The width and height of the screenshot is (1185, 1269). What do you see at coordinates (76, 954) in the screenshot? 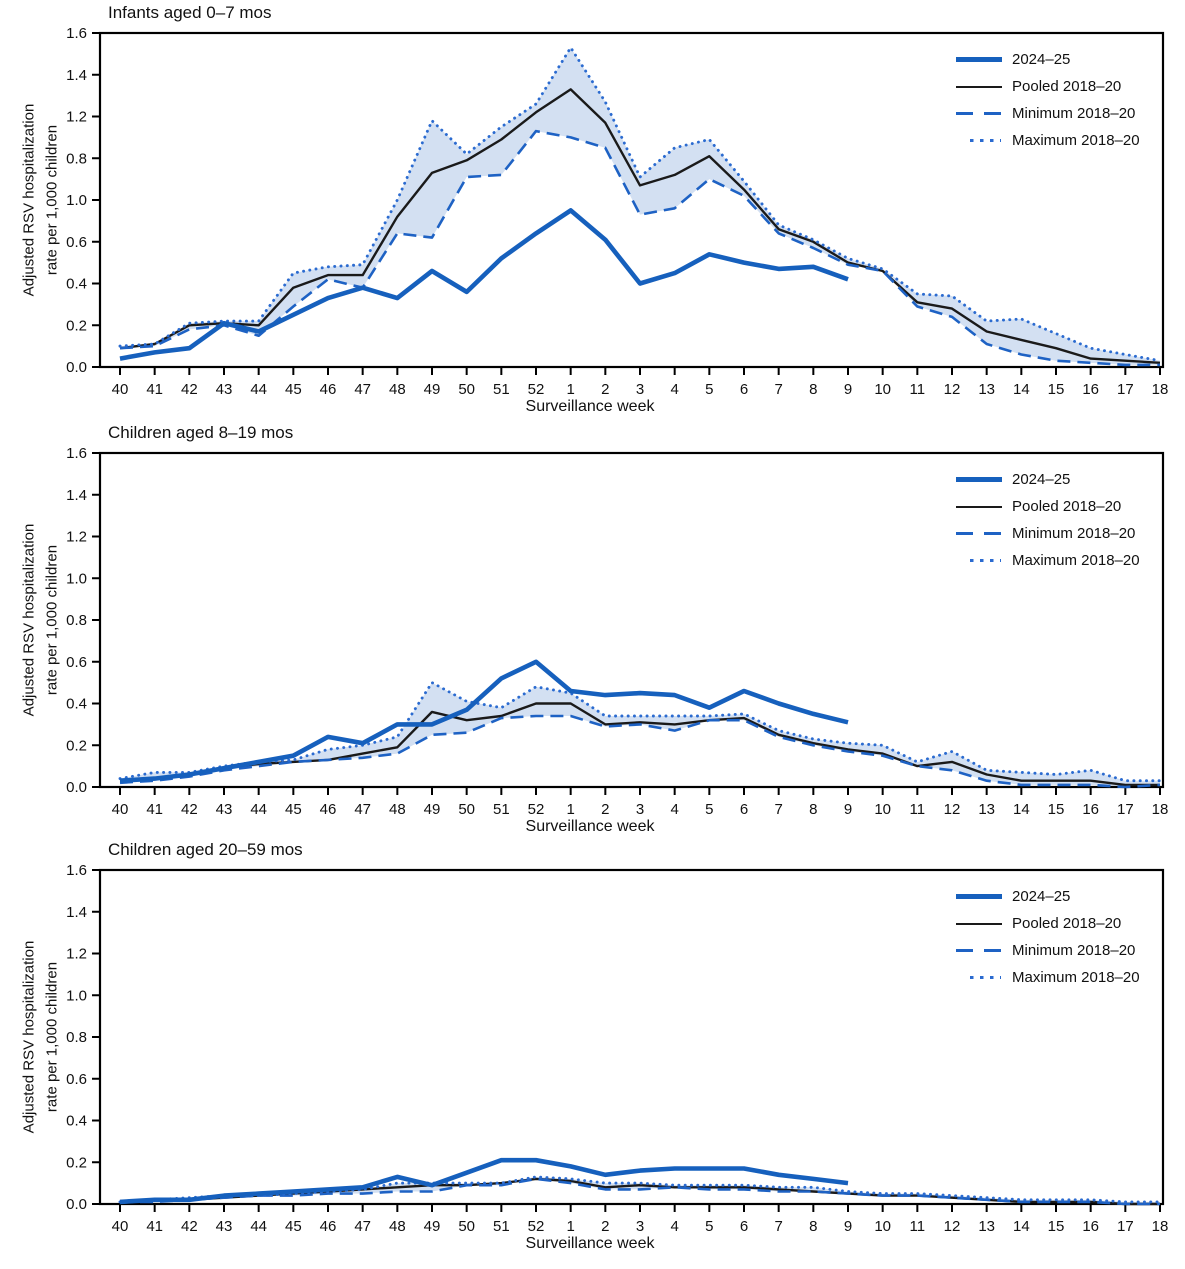
I see `y-tick-label: 1.2` at bounding box center [76, 954].